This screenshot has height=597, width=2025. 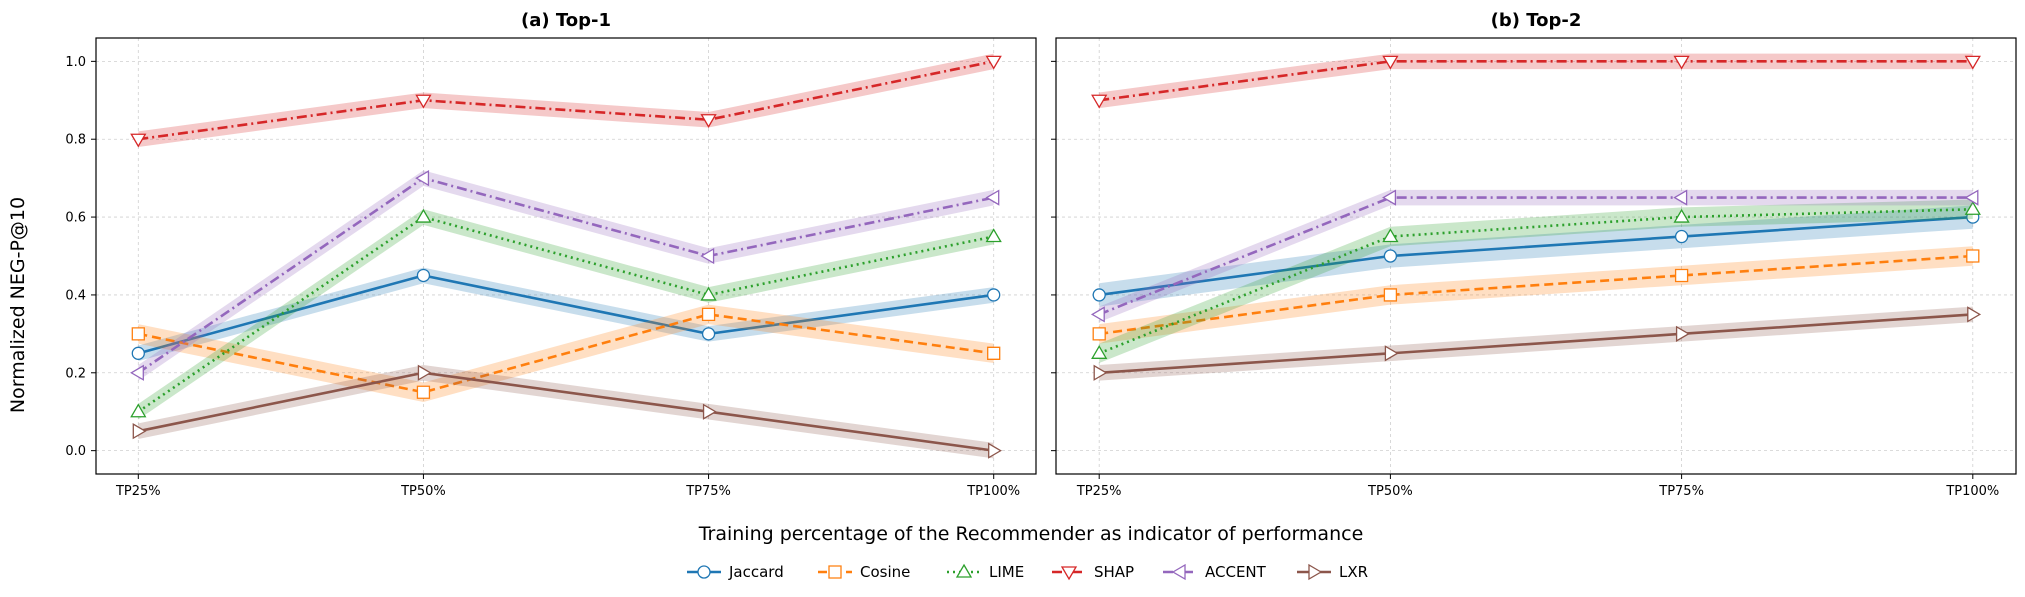 What do you see at coordinates (704, 572) in the screenshot?
I see `circle-icon` at bounding box center [704, 572].